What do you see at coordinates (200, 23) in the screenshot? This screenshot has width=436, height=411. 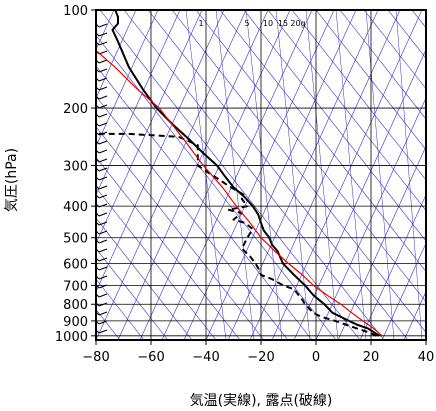 I see `mixing-ratio-label: 1` at bounding box center [200, 23].